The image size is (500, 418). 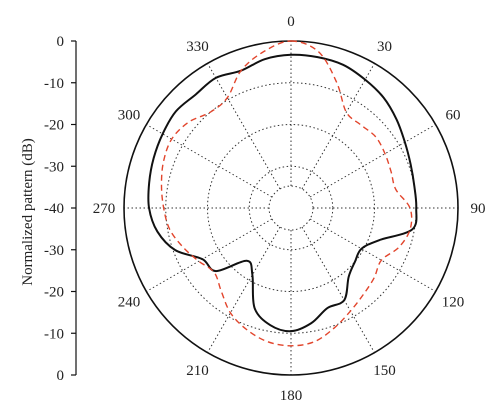 I want to click on angle-tick-label: 150, so click(x=384, y=371).